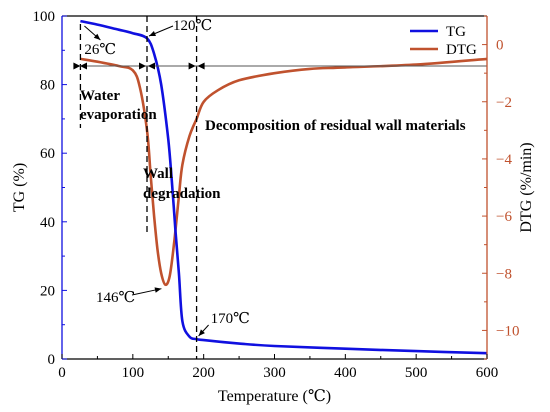  I want to click on x-tick-label: 600, so click(487, 373).